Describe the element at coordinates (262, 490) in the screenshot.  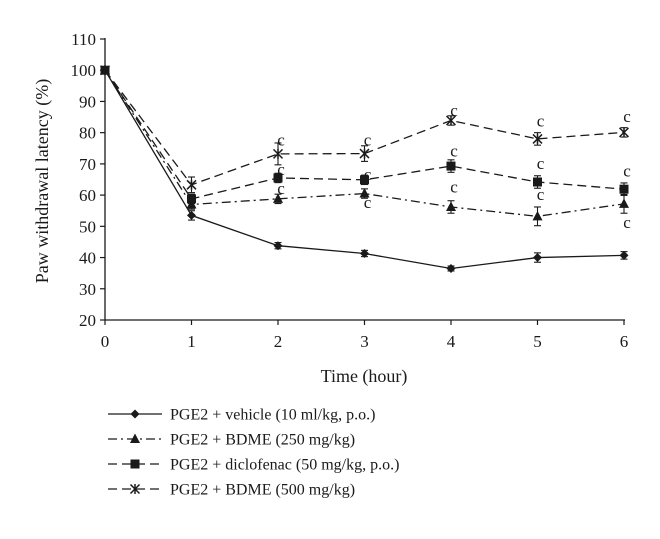
I see `legend-label: PGE2 + BDME (500 mg/kg)` at that location.